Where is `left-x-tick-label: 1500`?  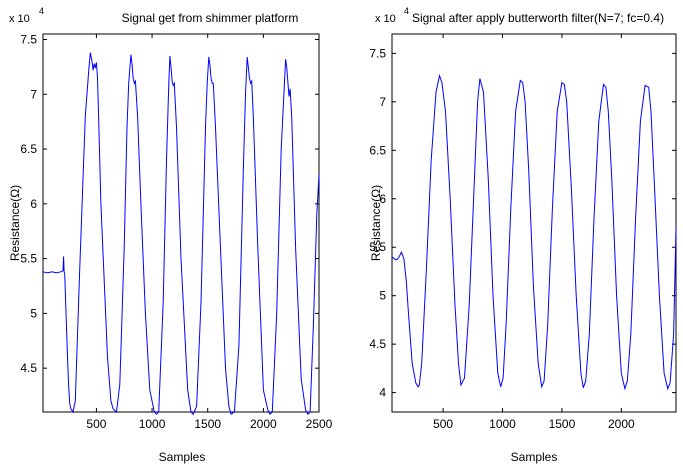
left-x-tick-label: 1500 is located at coordinates (207, 424).